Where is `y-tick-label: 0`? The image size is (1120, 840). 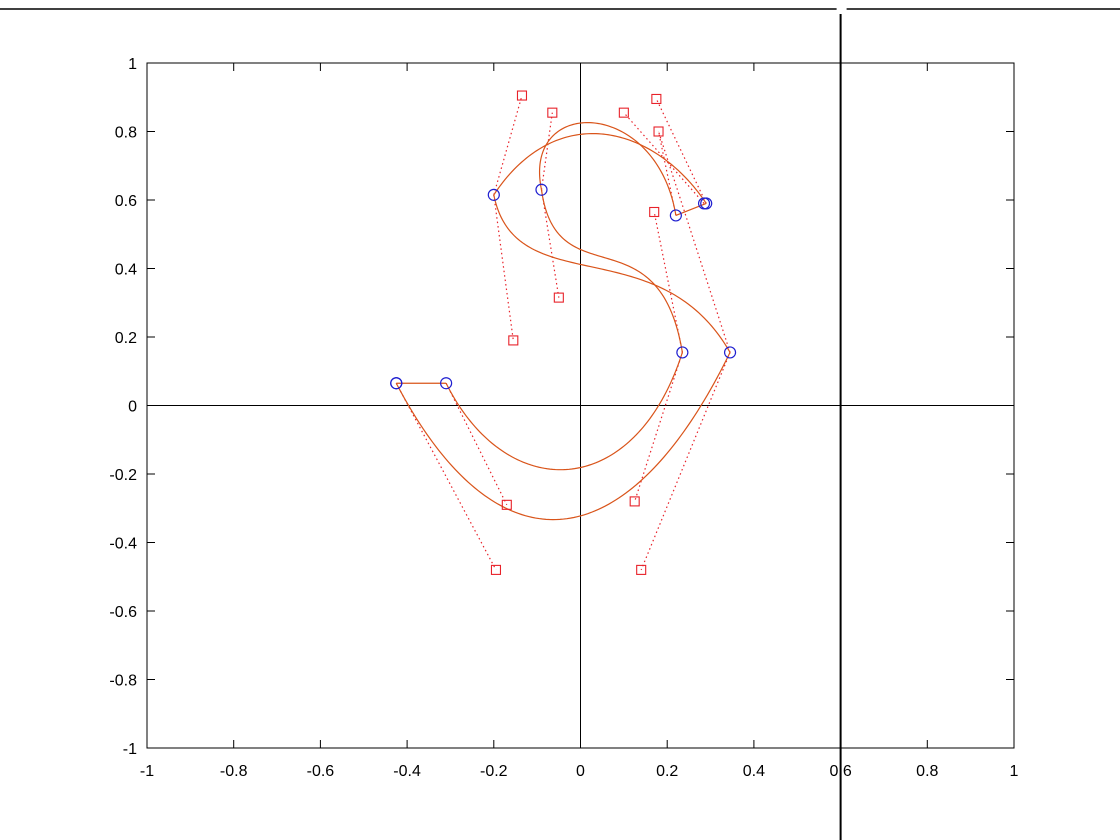 y-tick-label: 0 is located at coordinates (132, 407).